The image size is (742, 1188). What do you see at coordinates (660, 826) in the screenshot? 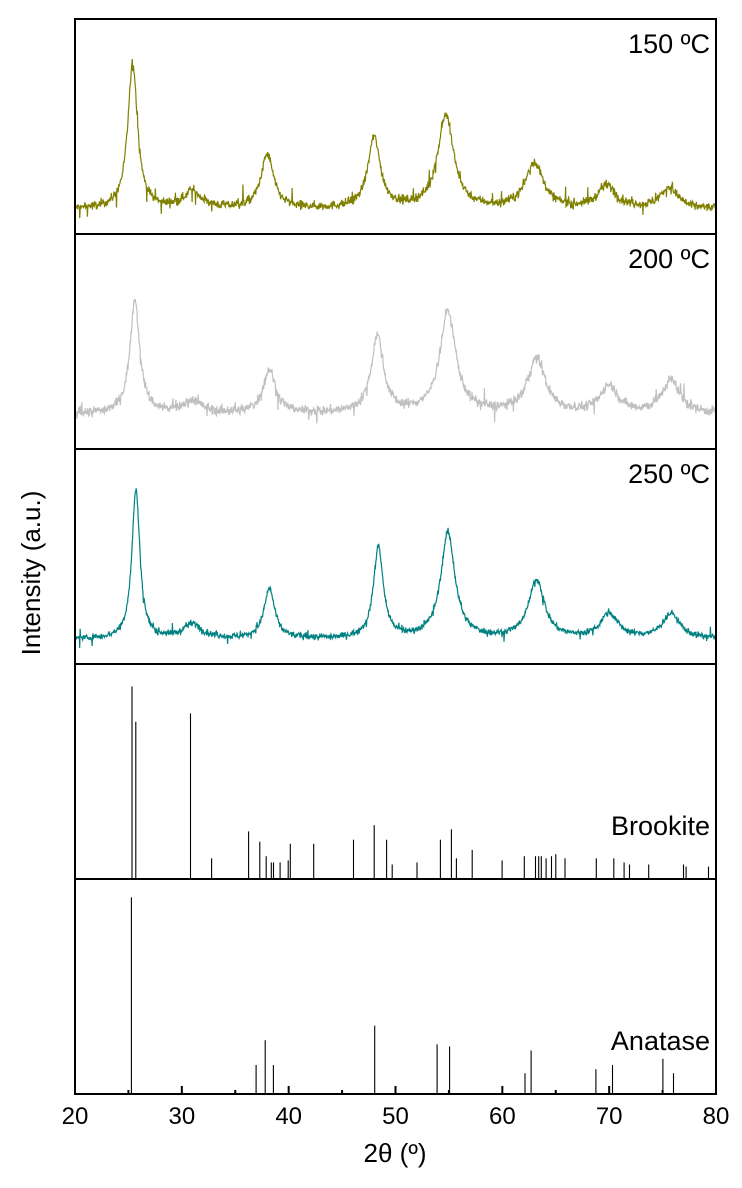
I see `panel-label: Brookite` at bounding box center [660, 826].